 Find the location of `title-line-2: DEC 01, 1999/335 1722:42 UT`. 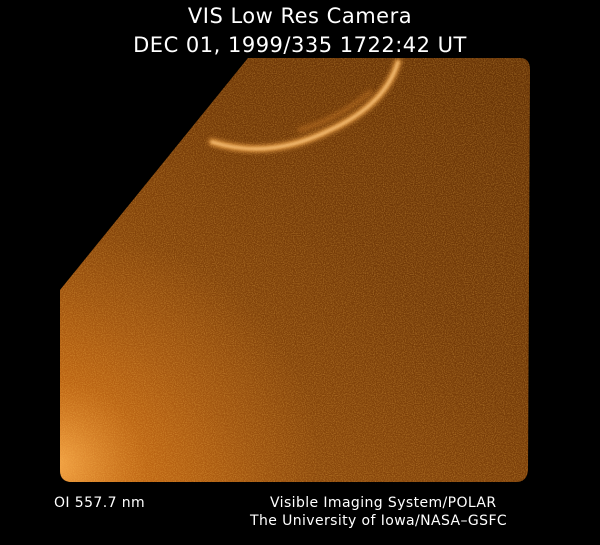

title-line-2: DEC 01, 1999/335 1722:42 UT is located at coordinates (300, 45).